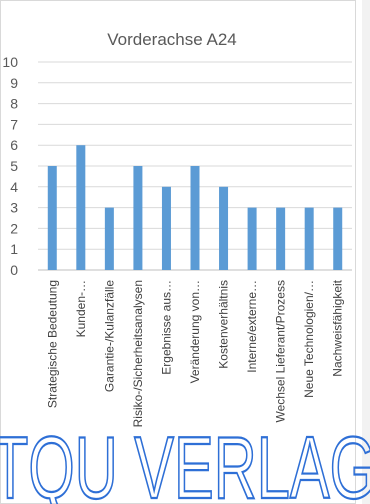 This screenshot has width=370, height=504. Describe the element at coordinates (14, 228) in the screenshot. I see `y-tick-label: 2` at that location.